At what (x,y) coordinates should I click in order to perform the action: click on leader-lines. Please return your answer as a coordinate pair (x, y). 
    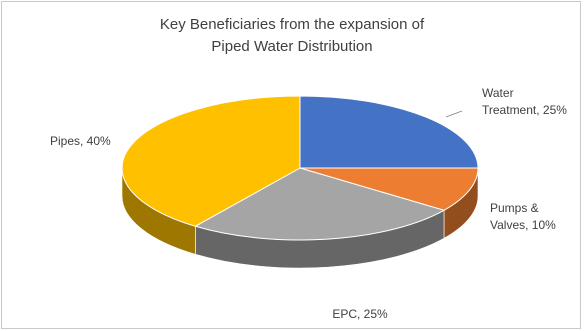
    Looking at the image, I should click on (454, 114).